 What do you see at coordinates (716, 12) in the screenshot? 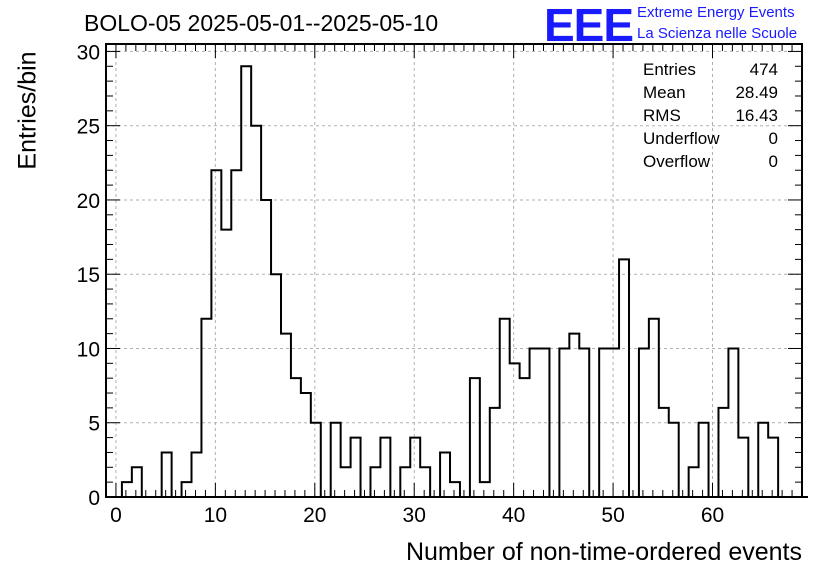
I see `logo-line-1: Extreme Energy Events` at bounding box center [716, 12].